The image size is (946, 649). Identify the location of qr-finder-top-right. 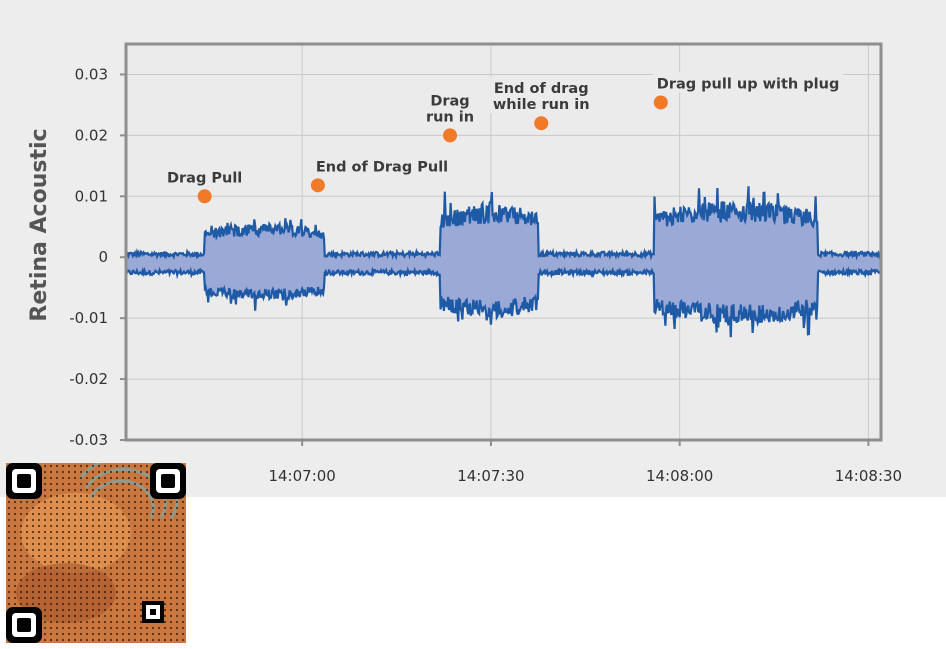
(168, 481).